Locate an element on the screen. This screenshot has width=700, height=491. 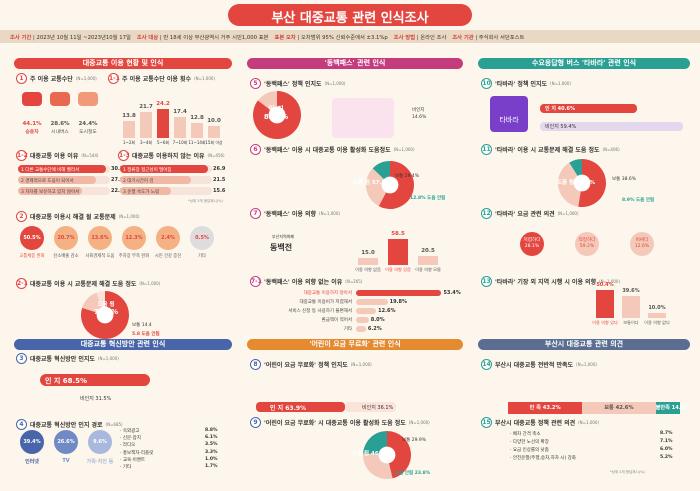
question-q5: 5 '동백패스' 정책 인지도 (N=1,000) is located at coordinates (297, 83).